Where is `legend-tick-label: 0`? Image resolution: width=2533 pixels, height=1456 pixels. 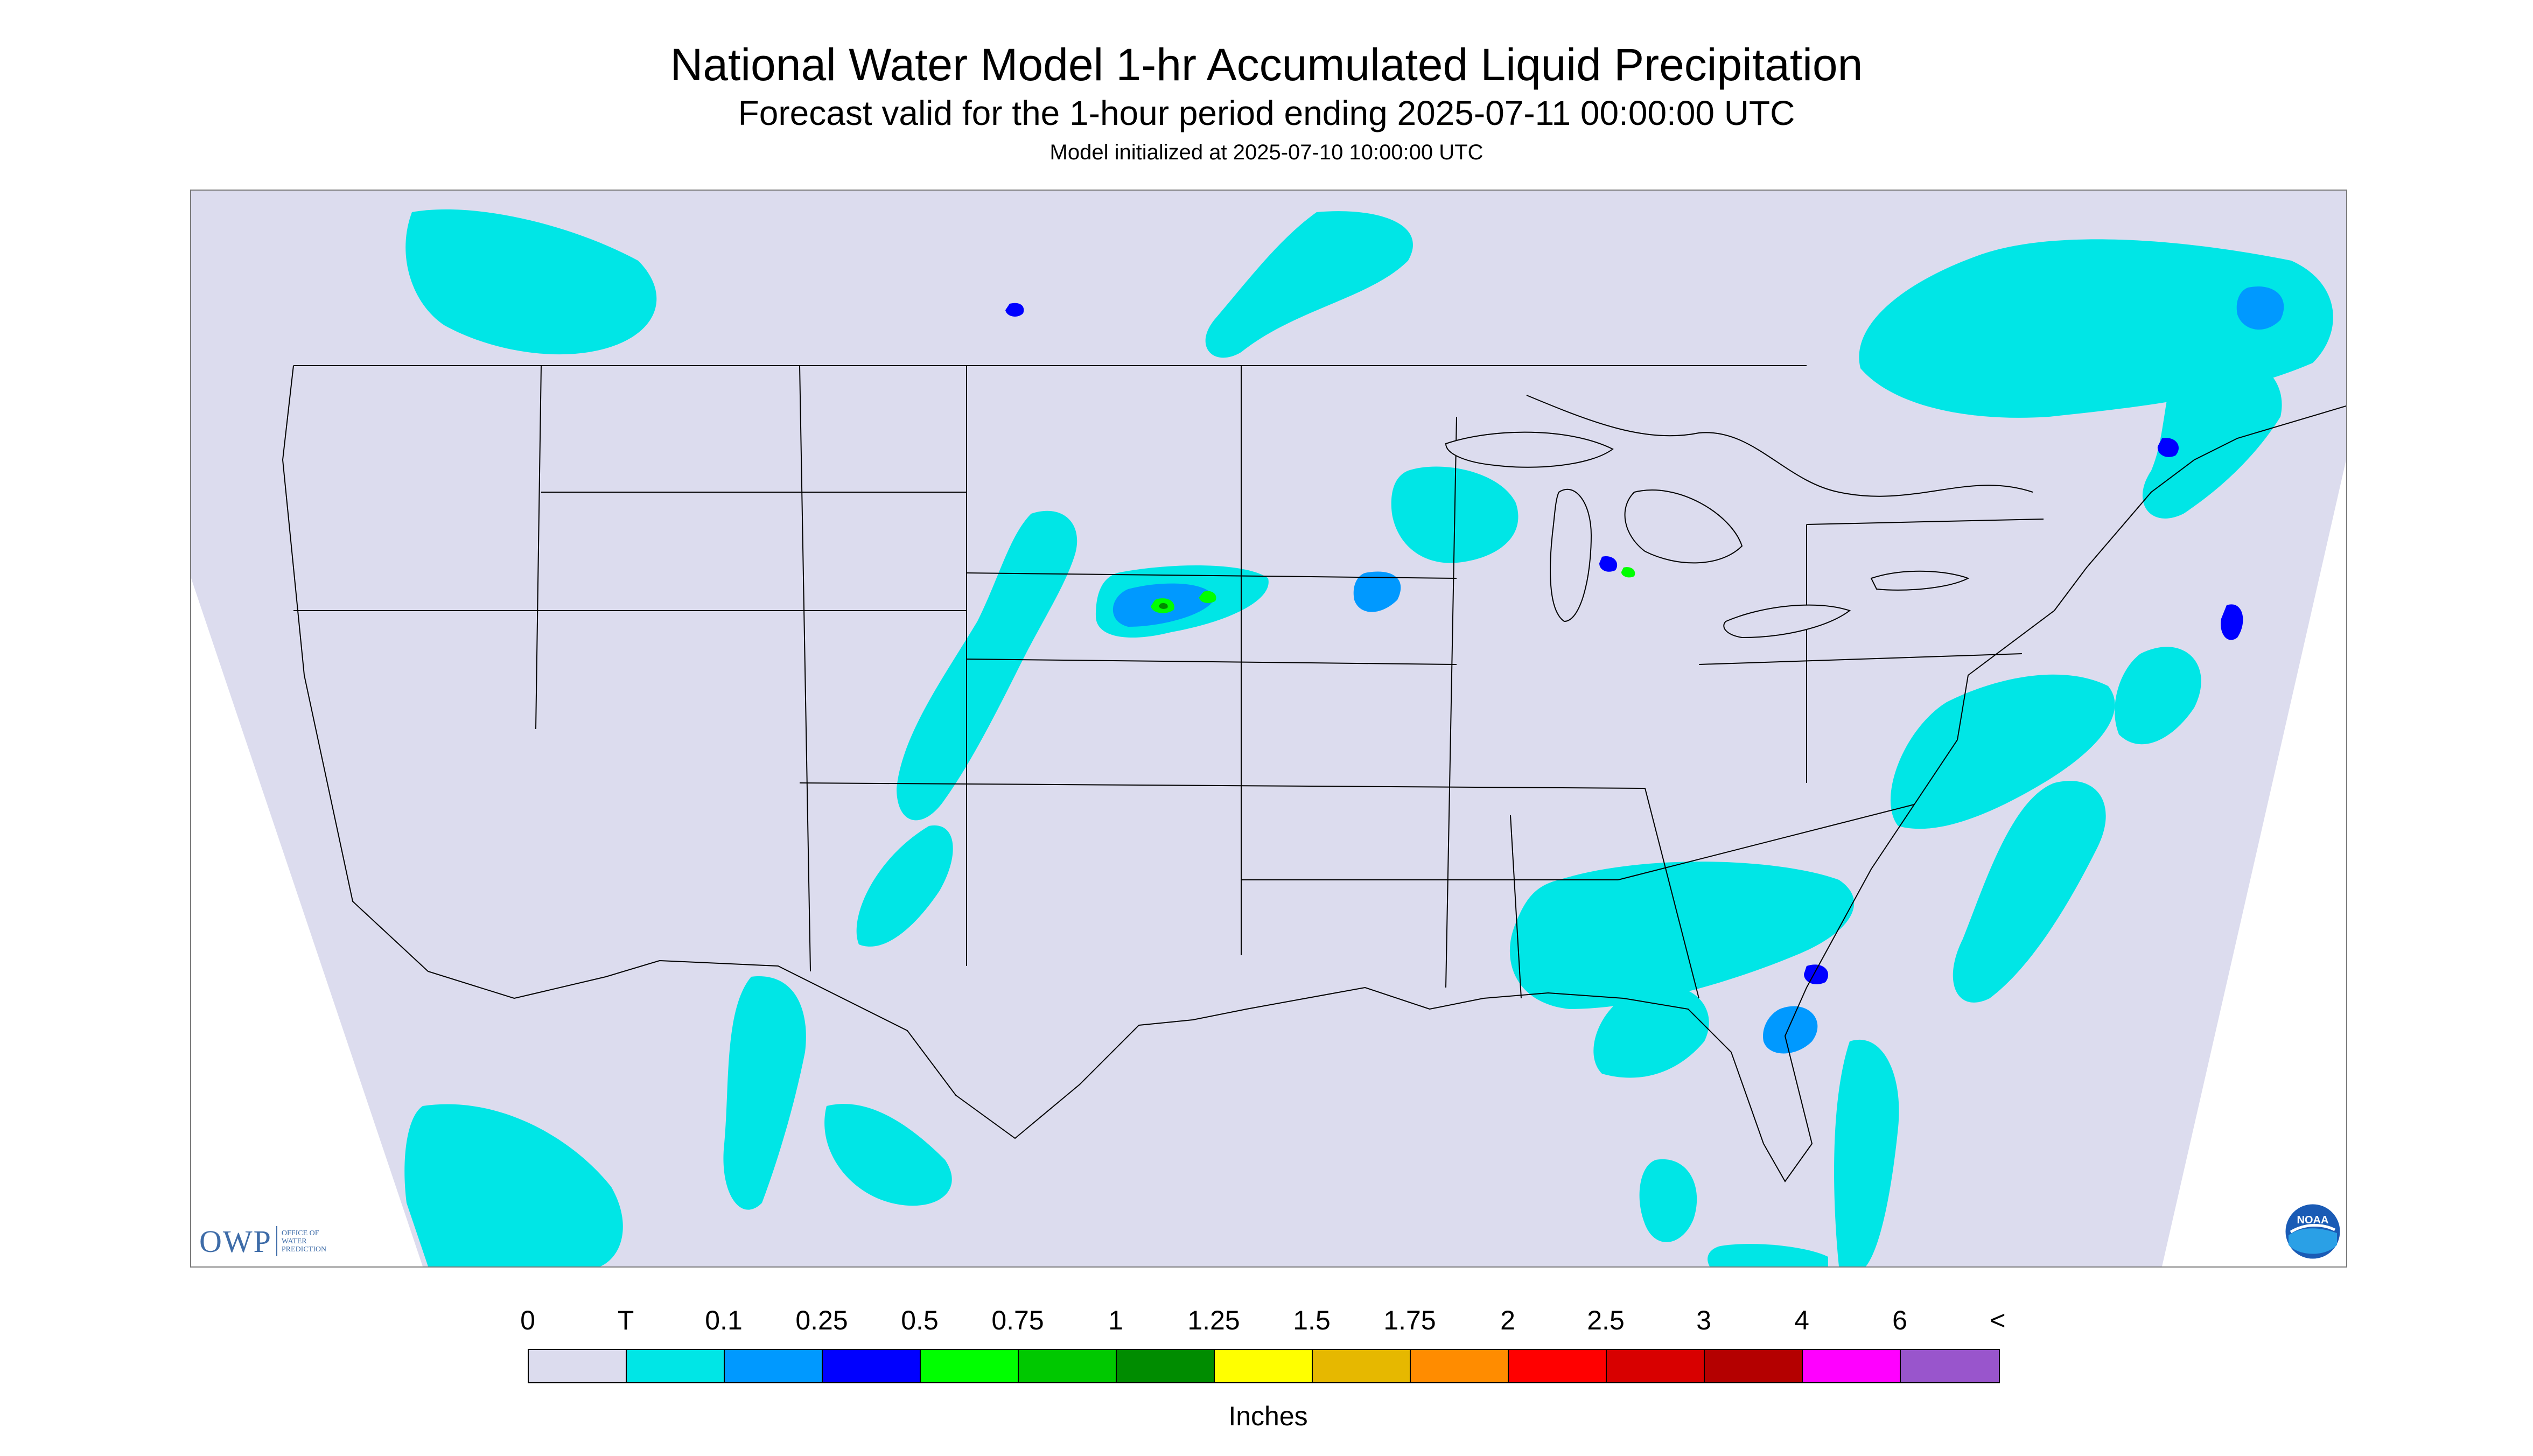 legend-tick-label: 0 is located at coordinates (527, 1320).